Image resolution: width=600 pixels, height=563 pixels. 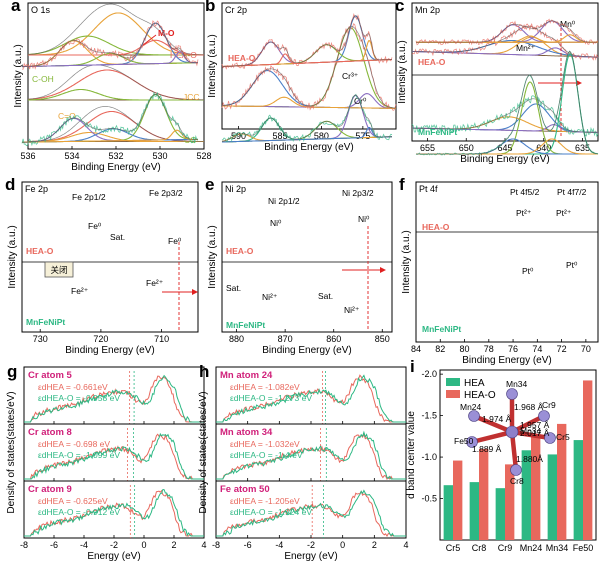 I want to click on plot-frame-d, so click(x=110, y=257).